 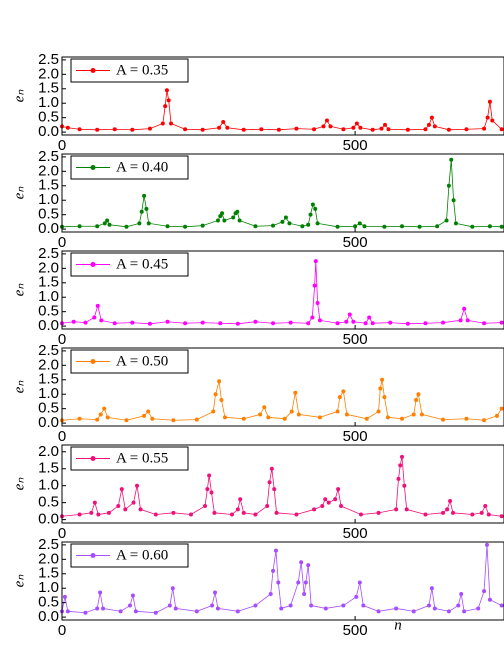 What do you see at coordinates (48, 199) in the screenshot?
I see `y-tick-label: 1.0` at bounding box center [48, 199].